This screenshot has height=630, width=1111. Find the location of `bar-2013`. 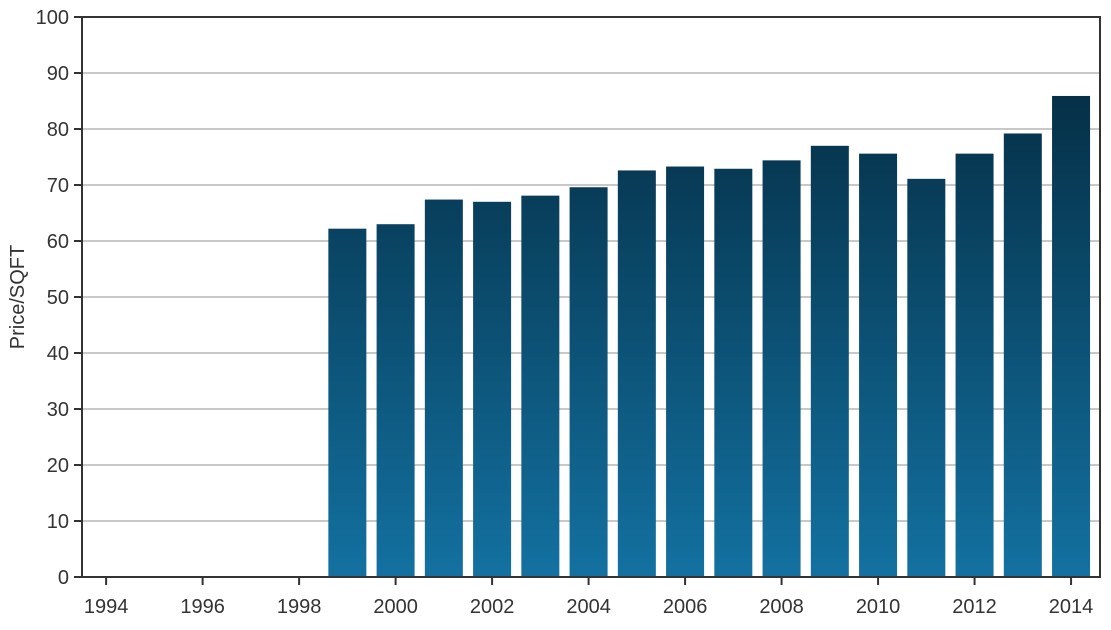

bar-2013 is located at coordinates (1022, 355).